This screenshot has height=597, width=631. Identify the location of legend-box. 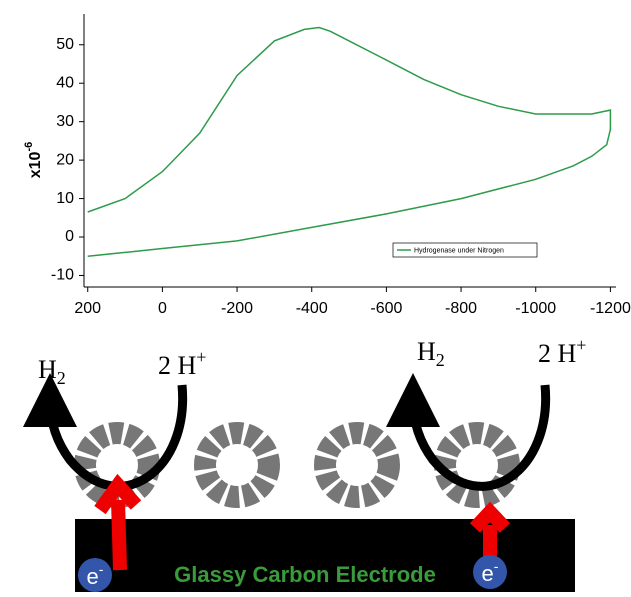
(465, 250).